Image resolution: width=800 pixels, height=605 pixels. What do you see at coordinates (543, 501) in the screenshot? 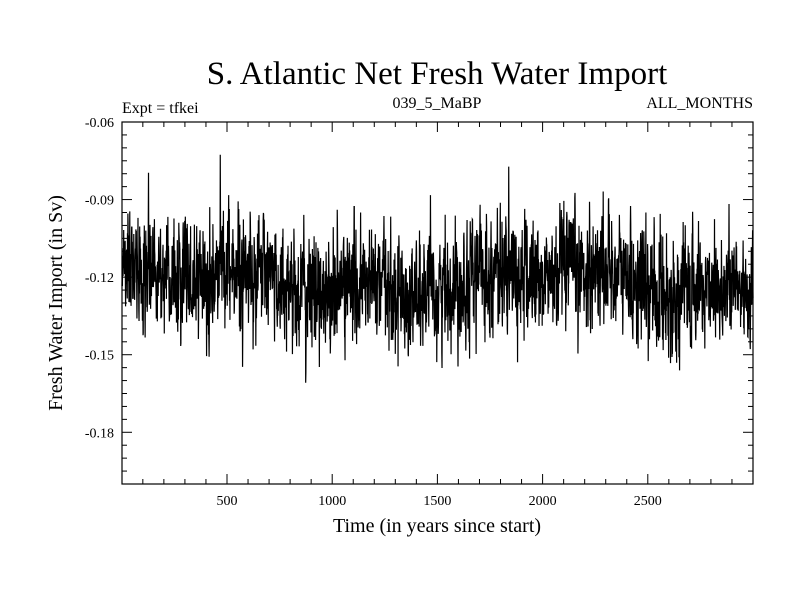
I see `x-tick-label: 2000` at bounding box center [543, 501].